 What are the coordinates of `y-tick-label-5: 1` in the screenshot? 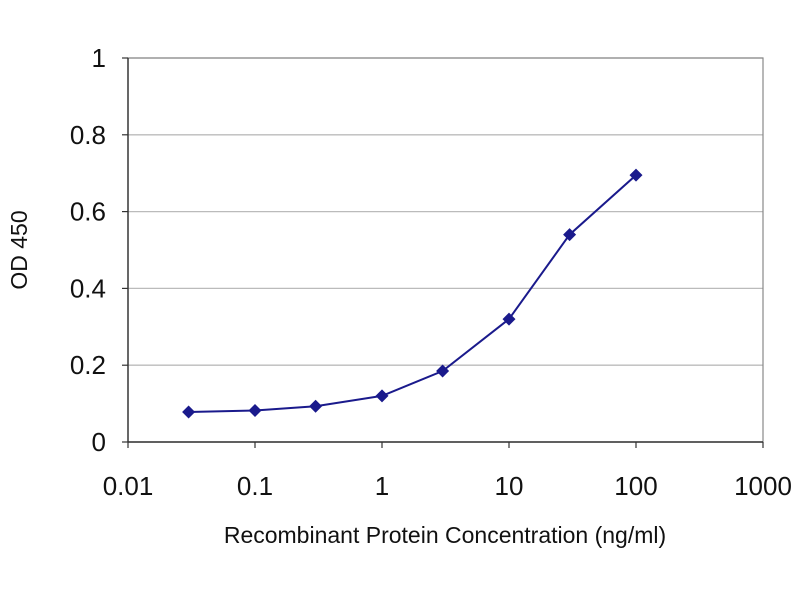 It's located at (99, 58).